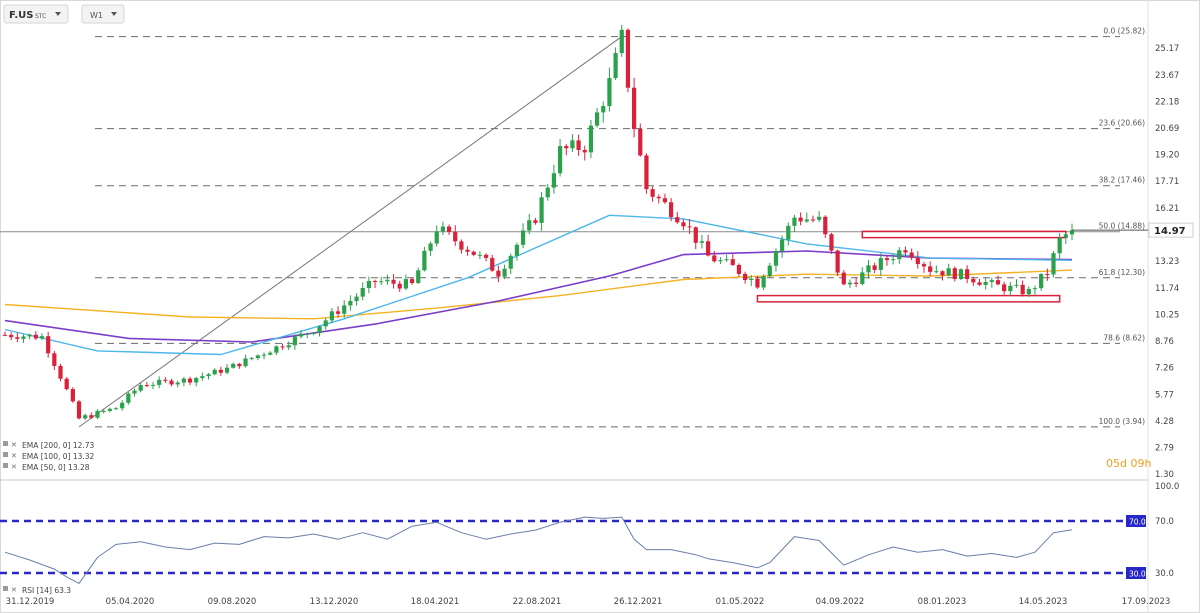  I want to click on date-tick-label: 01.05.2022, so click(740, 602).